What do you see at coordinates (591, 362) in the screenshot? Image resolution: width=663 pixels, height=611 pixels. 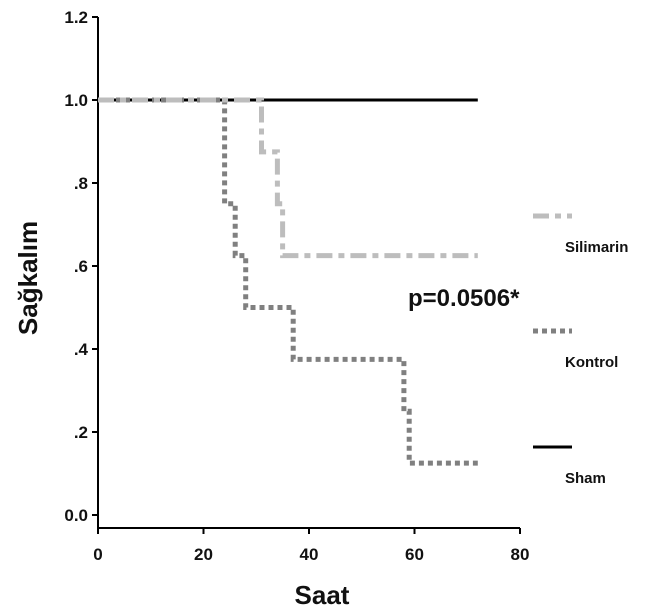 I see `legend-label-kontrol: Kontrol` at bounding box center [591, 362].